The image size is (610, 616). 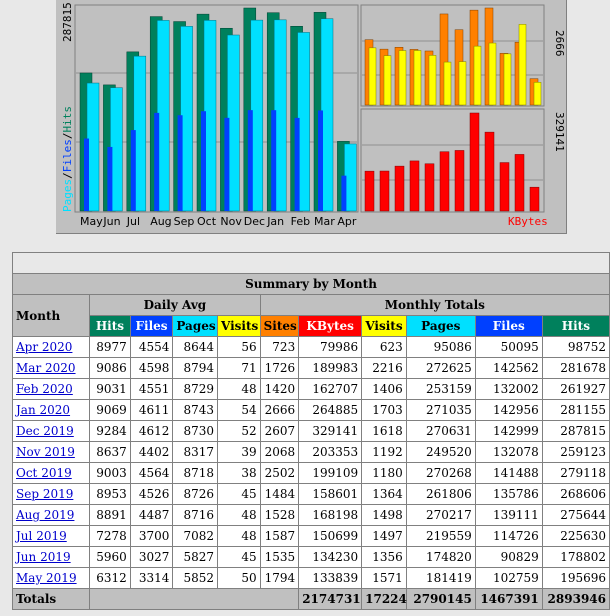 What do you see at coordinates (110, 557) in the screenshot?
I see `cell-d-hits: 5960` at bounding box center [110, 557].